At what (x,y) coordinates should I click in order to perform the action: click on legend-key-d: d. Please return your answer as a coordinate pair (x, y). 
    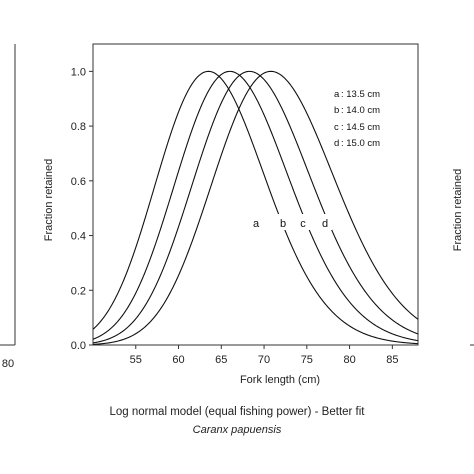
    Looking at the image, I should click on (336, 143).